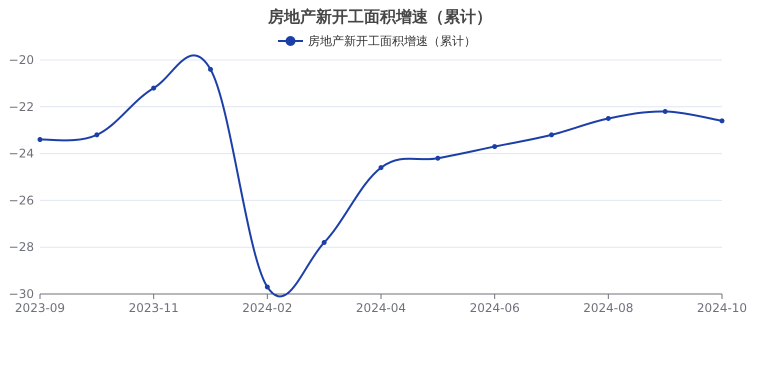 The image size is (760, 370). Describe the element at coordinates (40, 308) in the screenshot. I see `x-tick-label: 2023-09` at that location.